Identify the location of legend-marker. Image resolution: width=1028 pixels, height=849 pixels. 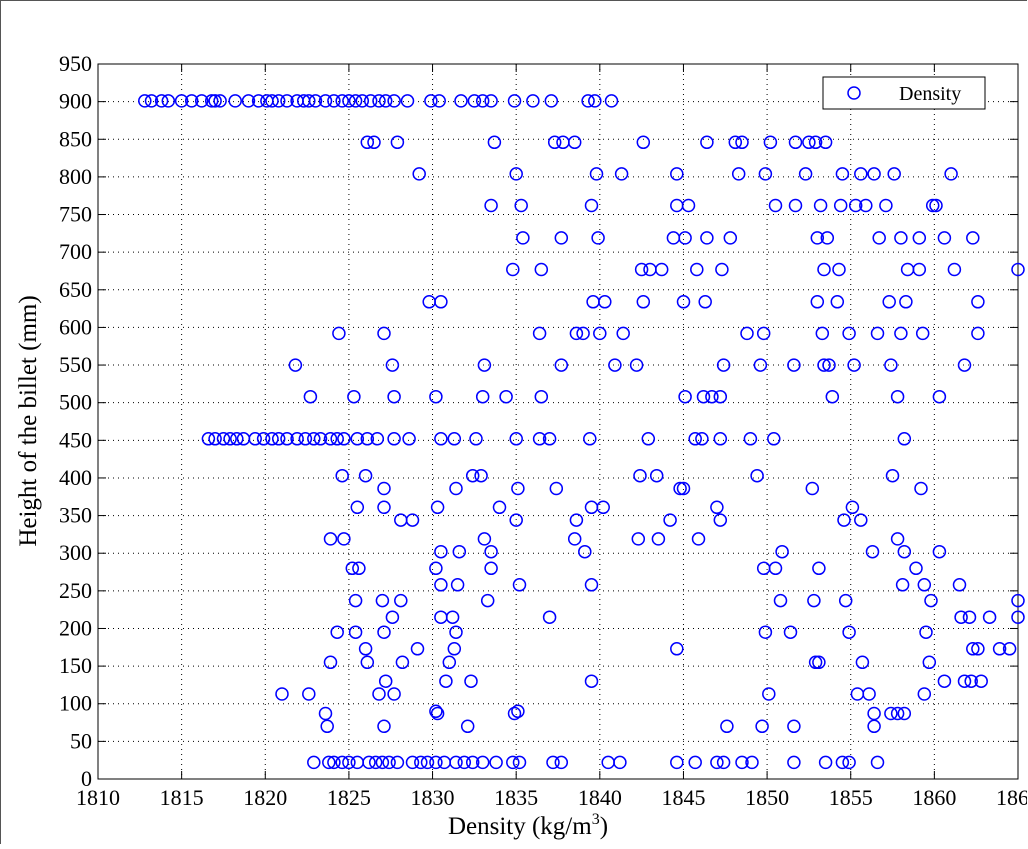
(854, 93).